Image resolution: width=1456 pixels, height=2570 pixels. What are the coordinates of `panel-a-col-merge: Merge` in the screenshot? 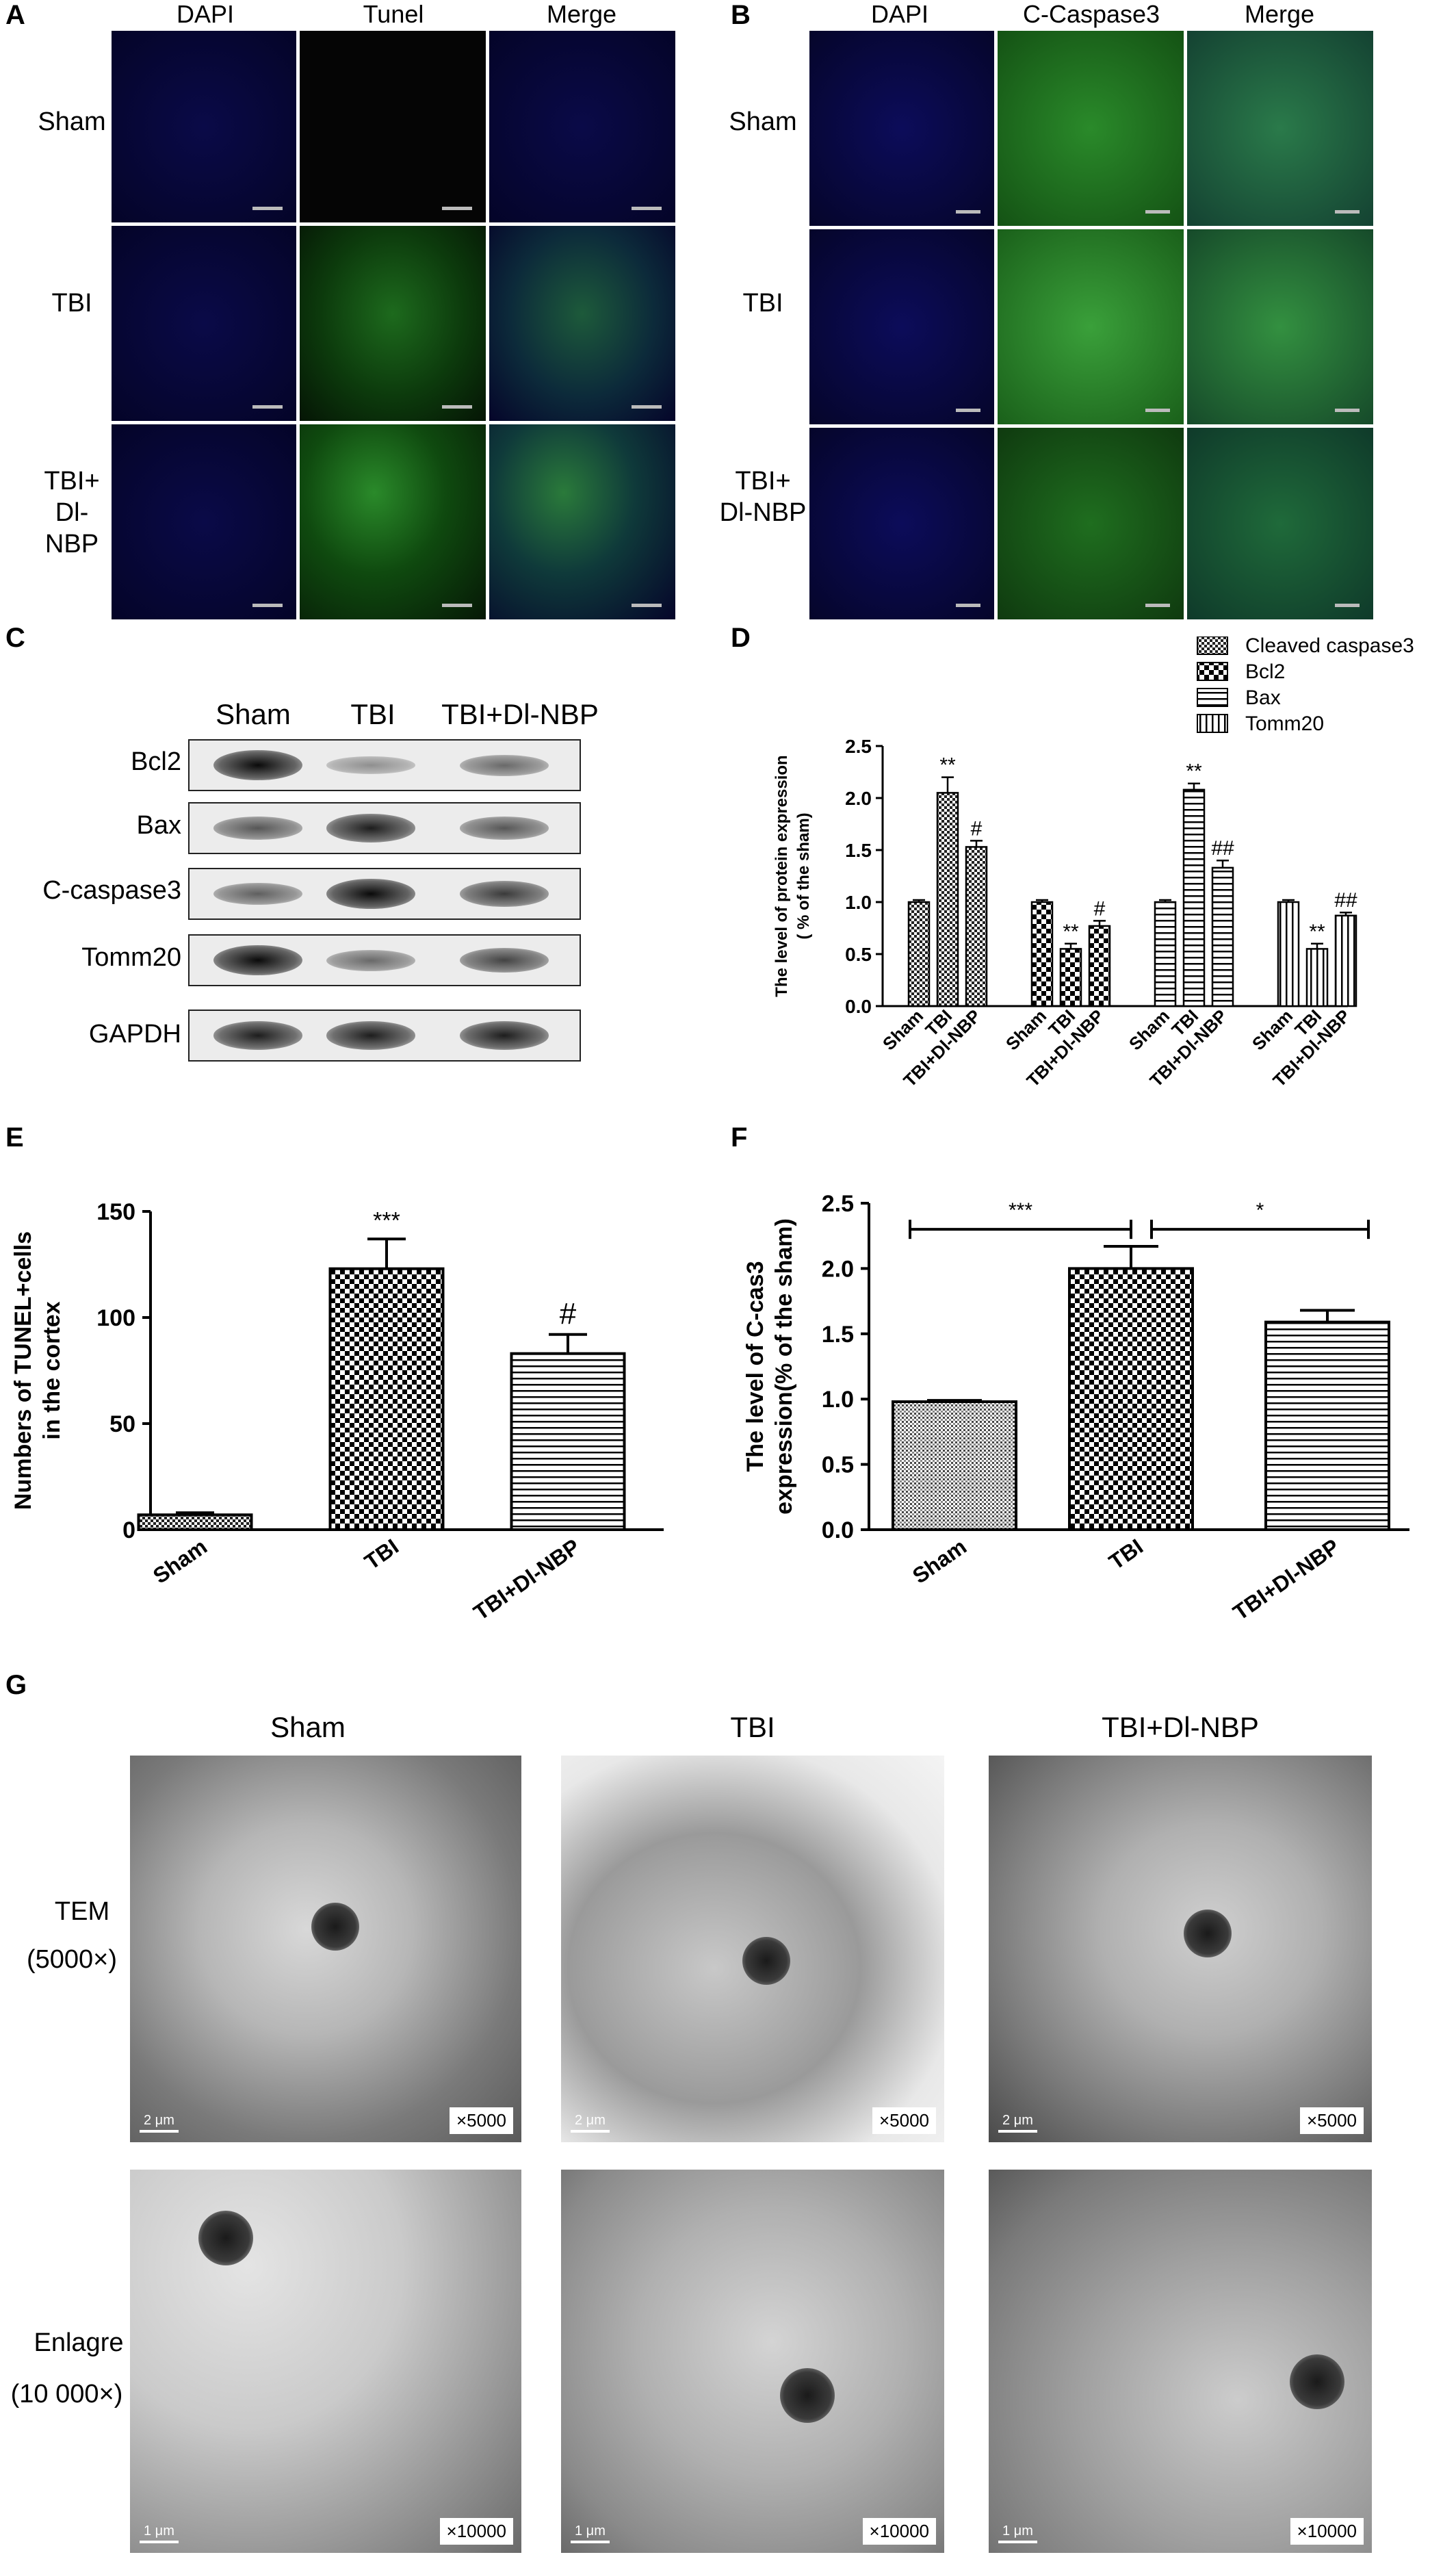 It's located at (581, 14).